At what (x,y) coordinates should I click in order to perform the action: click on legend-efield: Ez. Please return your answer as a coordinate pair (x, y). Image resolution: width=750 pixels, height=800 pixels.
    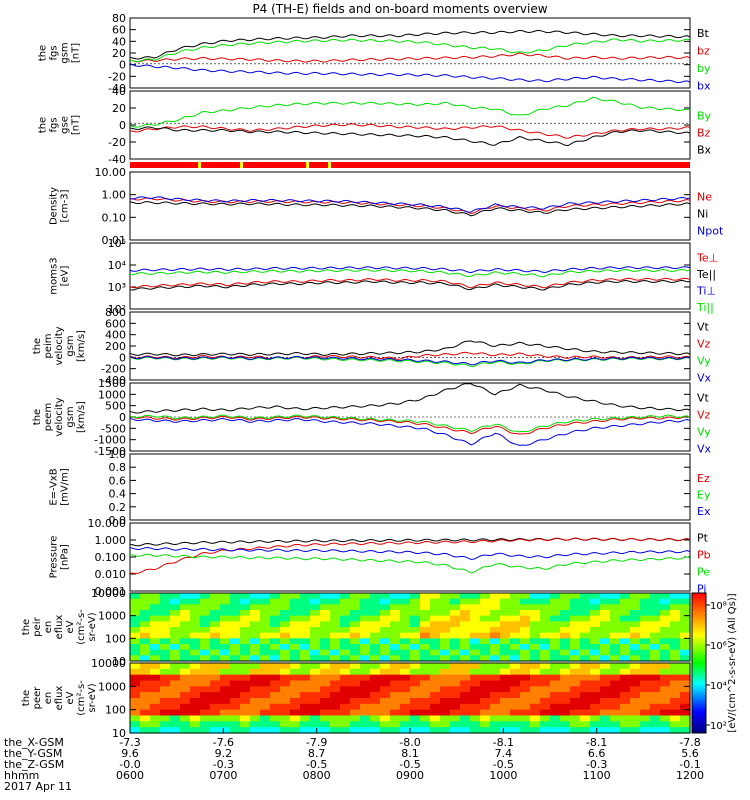
    Looking at the image, I should click on (703, 478).